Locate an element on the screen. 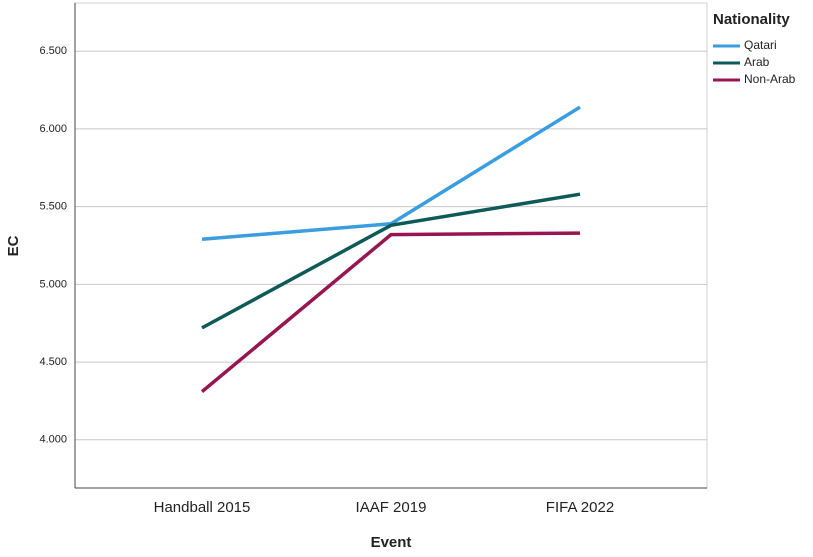 The width and height of the screenshot is (813, 557). y-tick-label: 6.000 is located at coordinates (53, 129).